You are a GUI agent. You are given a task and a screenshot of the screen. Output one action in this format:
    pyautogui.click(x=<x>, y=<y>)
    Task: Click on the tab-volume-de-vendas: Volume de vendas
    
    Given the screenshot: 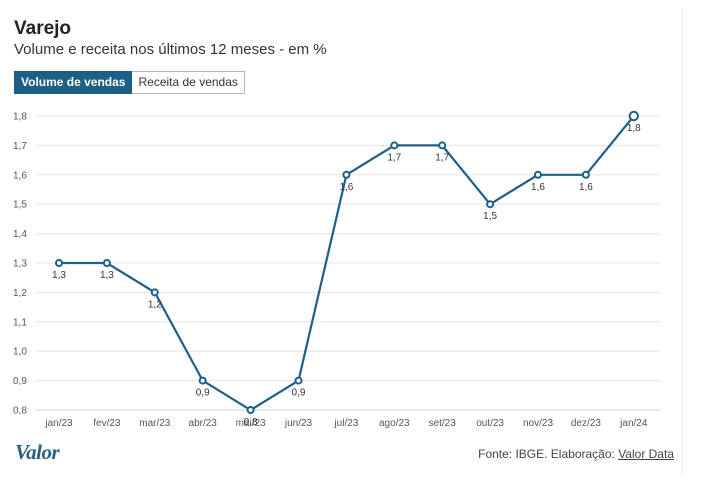 What is the action you would take?
    pyautogui.click(x=73, y=82)
    